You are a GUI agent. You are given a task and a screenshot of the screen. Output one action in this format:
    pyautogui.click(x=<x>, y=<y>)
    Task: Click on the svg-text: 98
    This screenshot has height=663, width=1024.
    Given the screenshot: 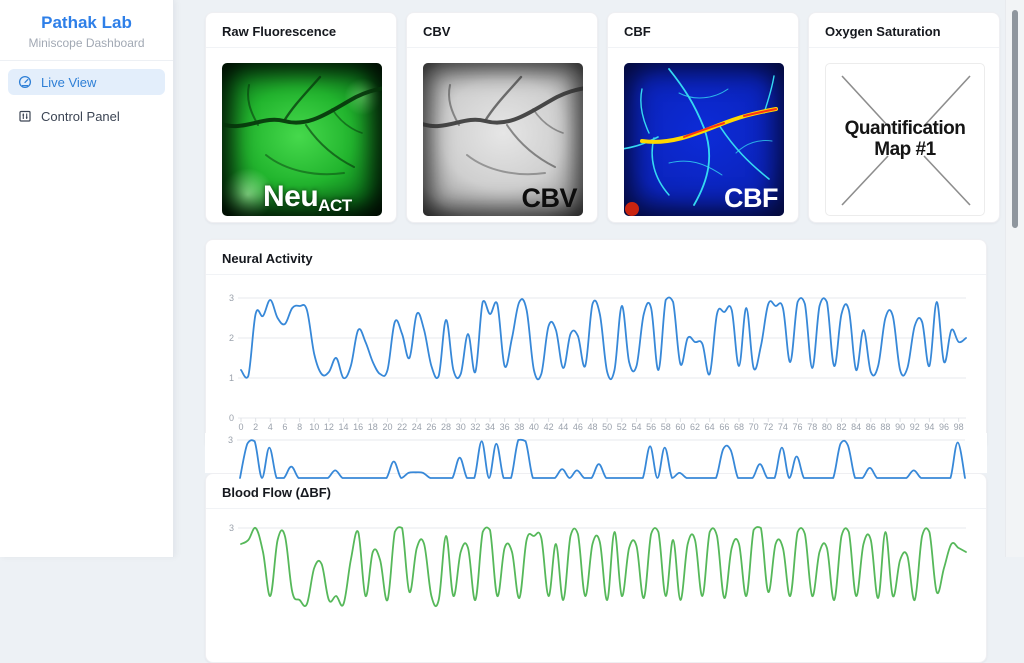 What is the action you would take?
    pyautogui.click(x=959, y=427)
    